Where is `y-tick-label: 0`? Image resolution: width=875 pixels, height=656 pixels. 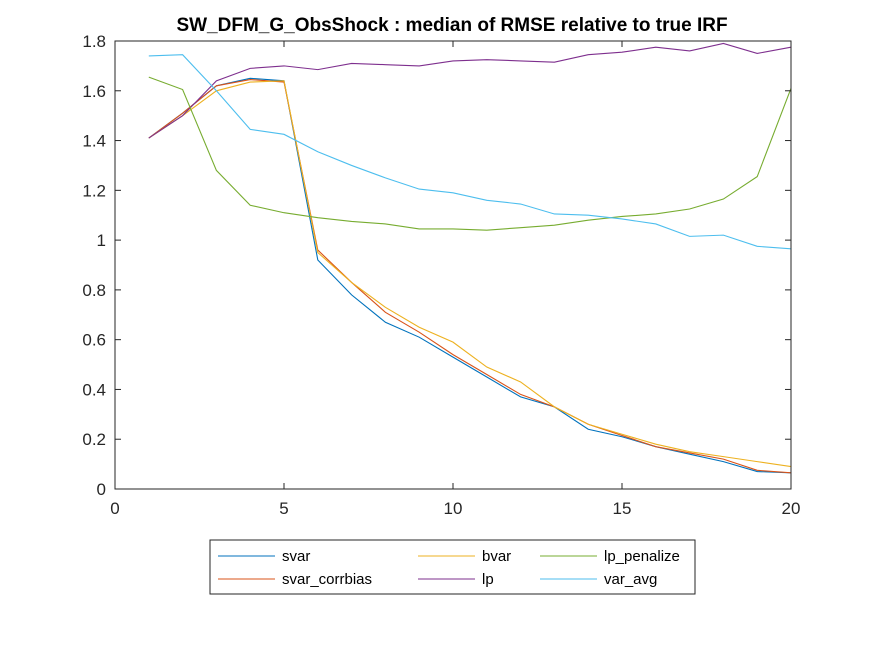
y-tick-label: 0 is located at coordinates (101, 489).